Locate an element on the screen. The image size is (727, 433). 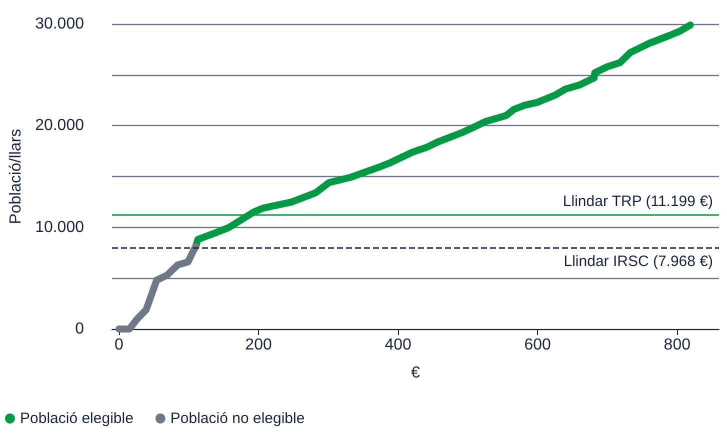
y-tick-label: 0 is located at coordinates (79, 329).